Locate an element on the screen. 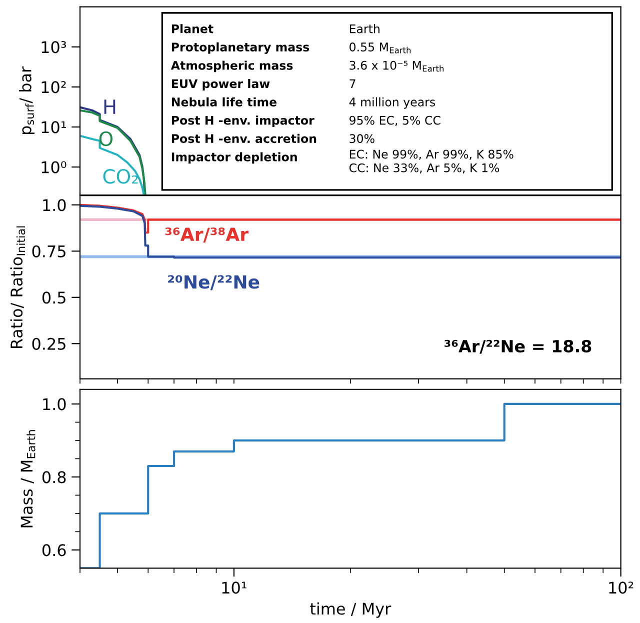  y-tick-label: 0.25 is located at coordinates (49, 344).